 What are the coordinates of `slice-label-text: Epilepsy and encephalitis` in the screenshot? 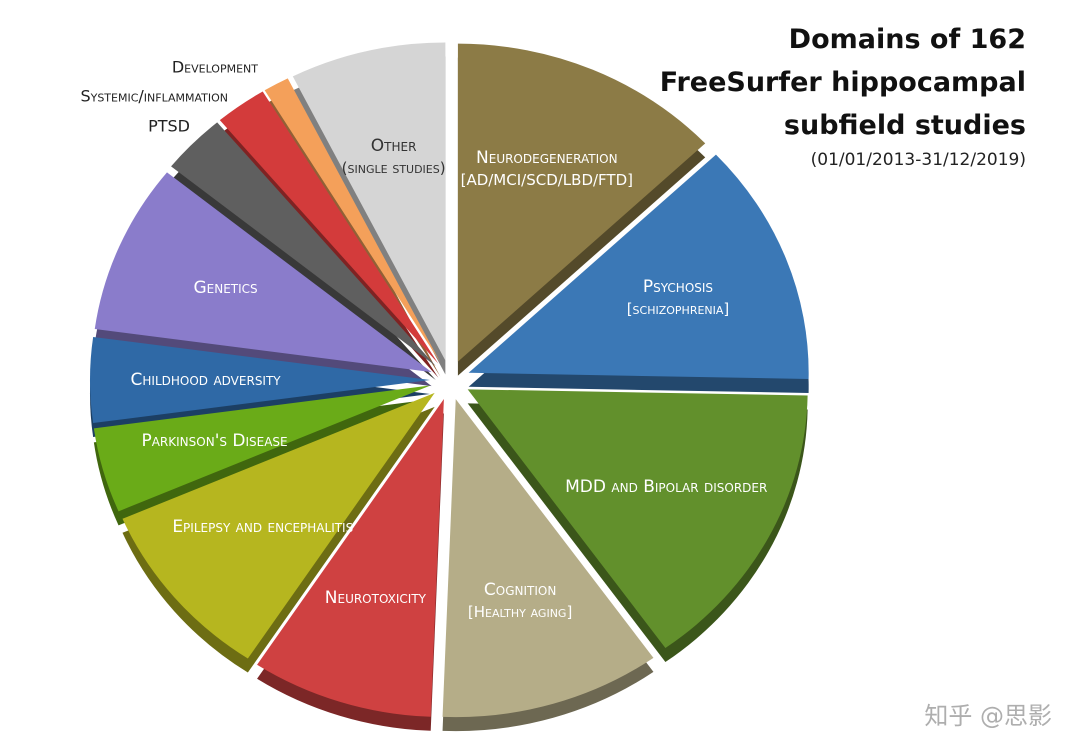 It's located at (263, 527).